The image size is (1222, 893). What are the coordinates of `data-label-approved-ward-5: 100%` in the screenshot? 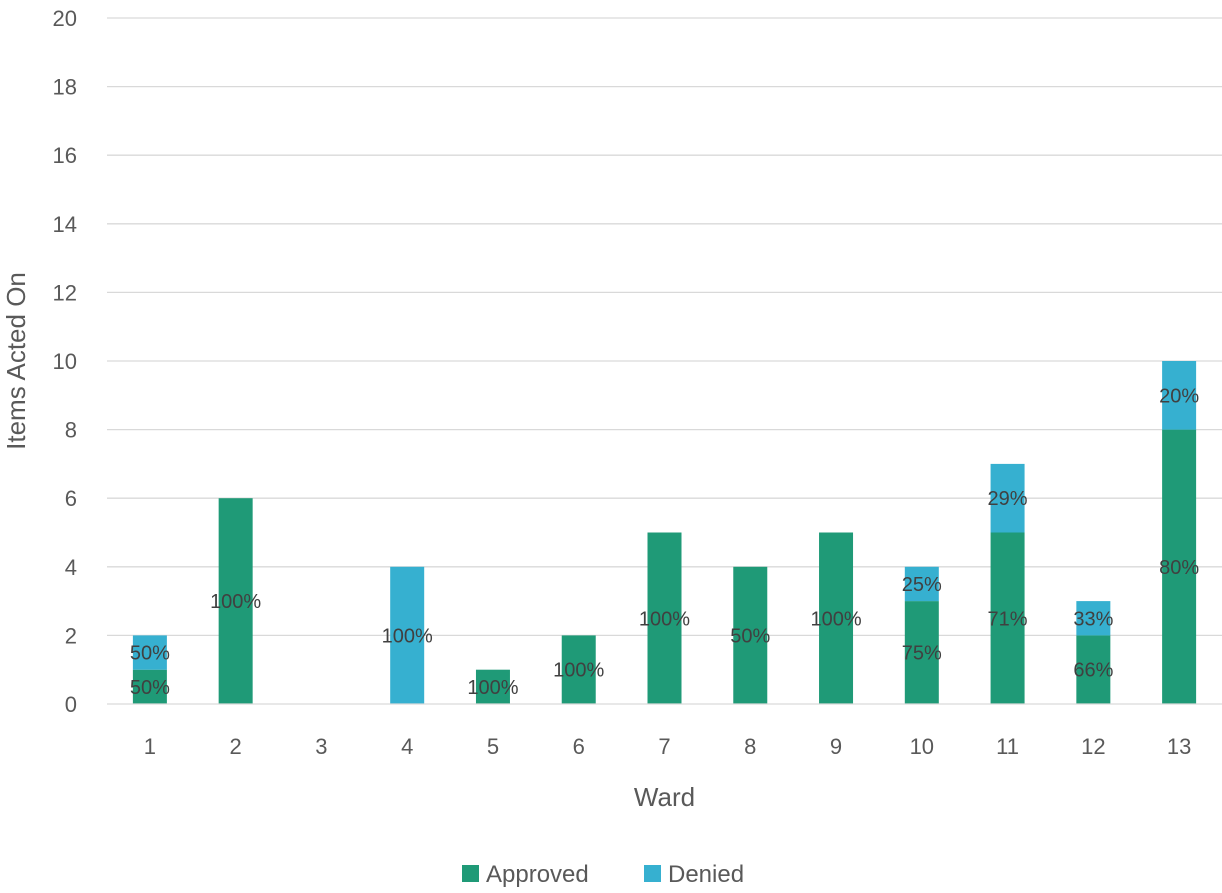 It's located at (492, 688).